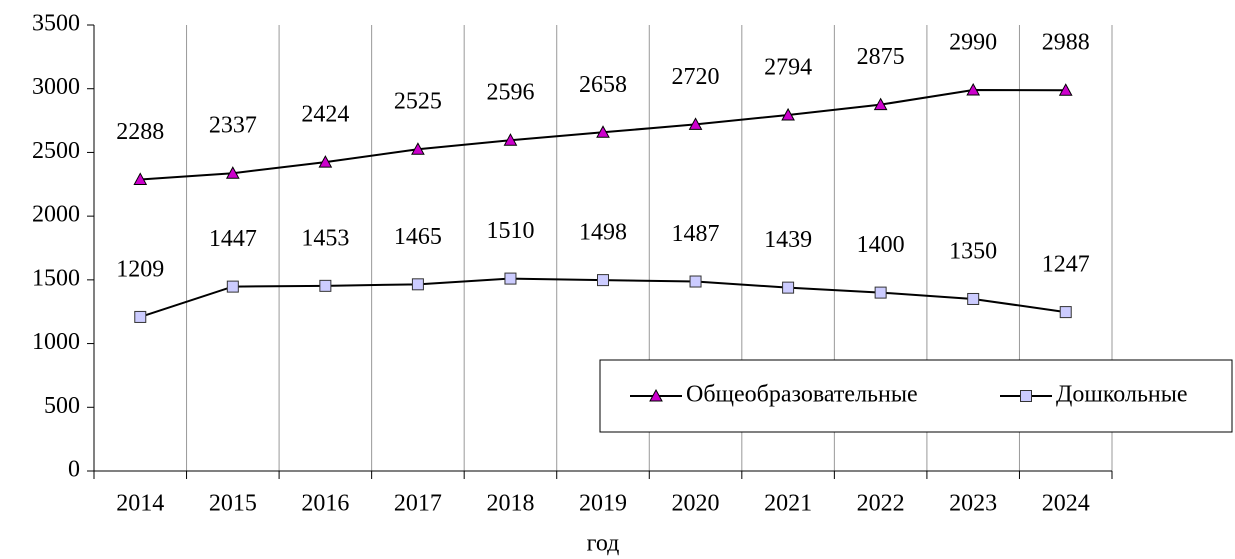  What do you see at coordinates (788, 67) in the screenshot?
I see `data-label: 2794` at bounding box center [788, 67].